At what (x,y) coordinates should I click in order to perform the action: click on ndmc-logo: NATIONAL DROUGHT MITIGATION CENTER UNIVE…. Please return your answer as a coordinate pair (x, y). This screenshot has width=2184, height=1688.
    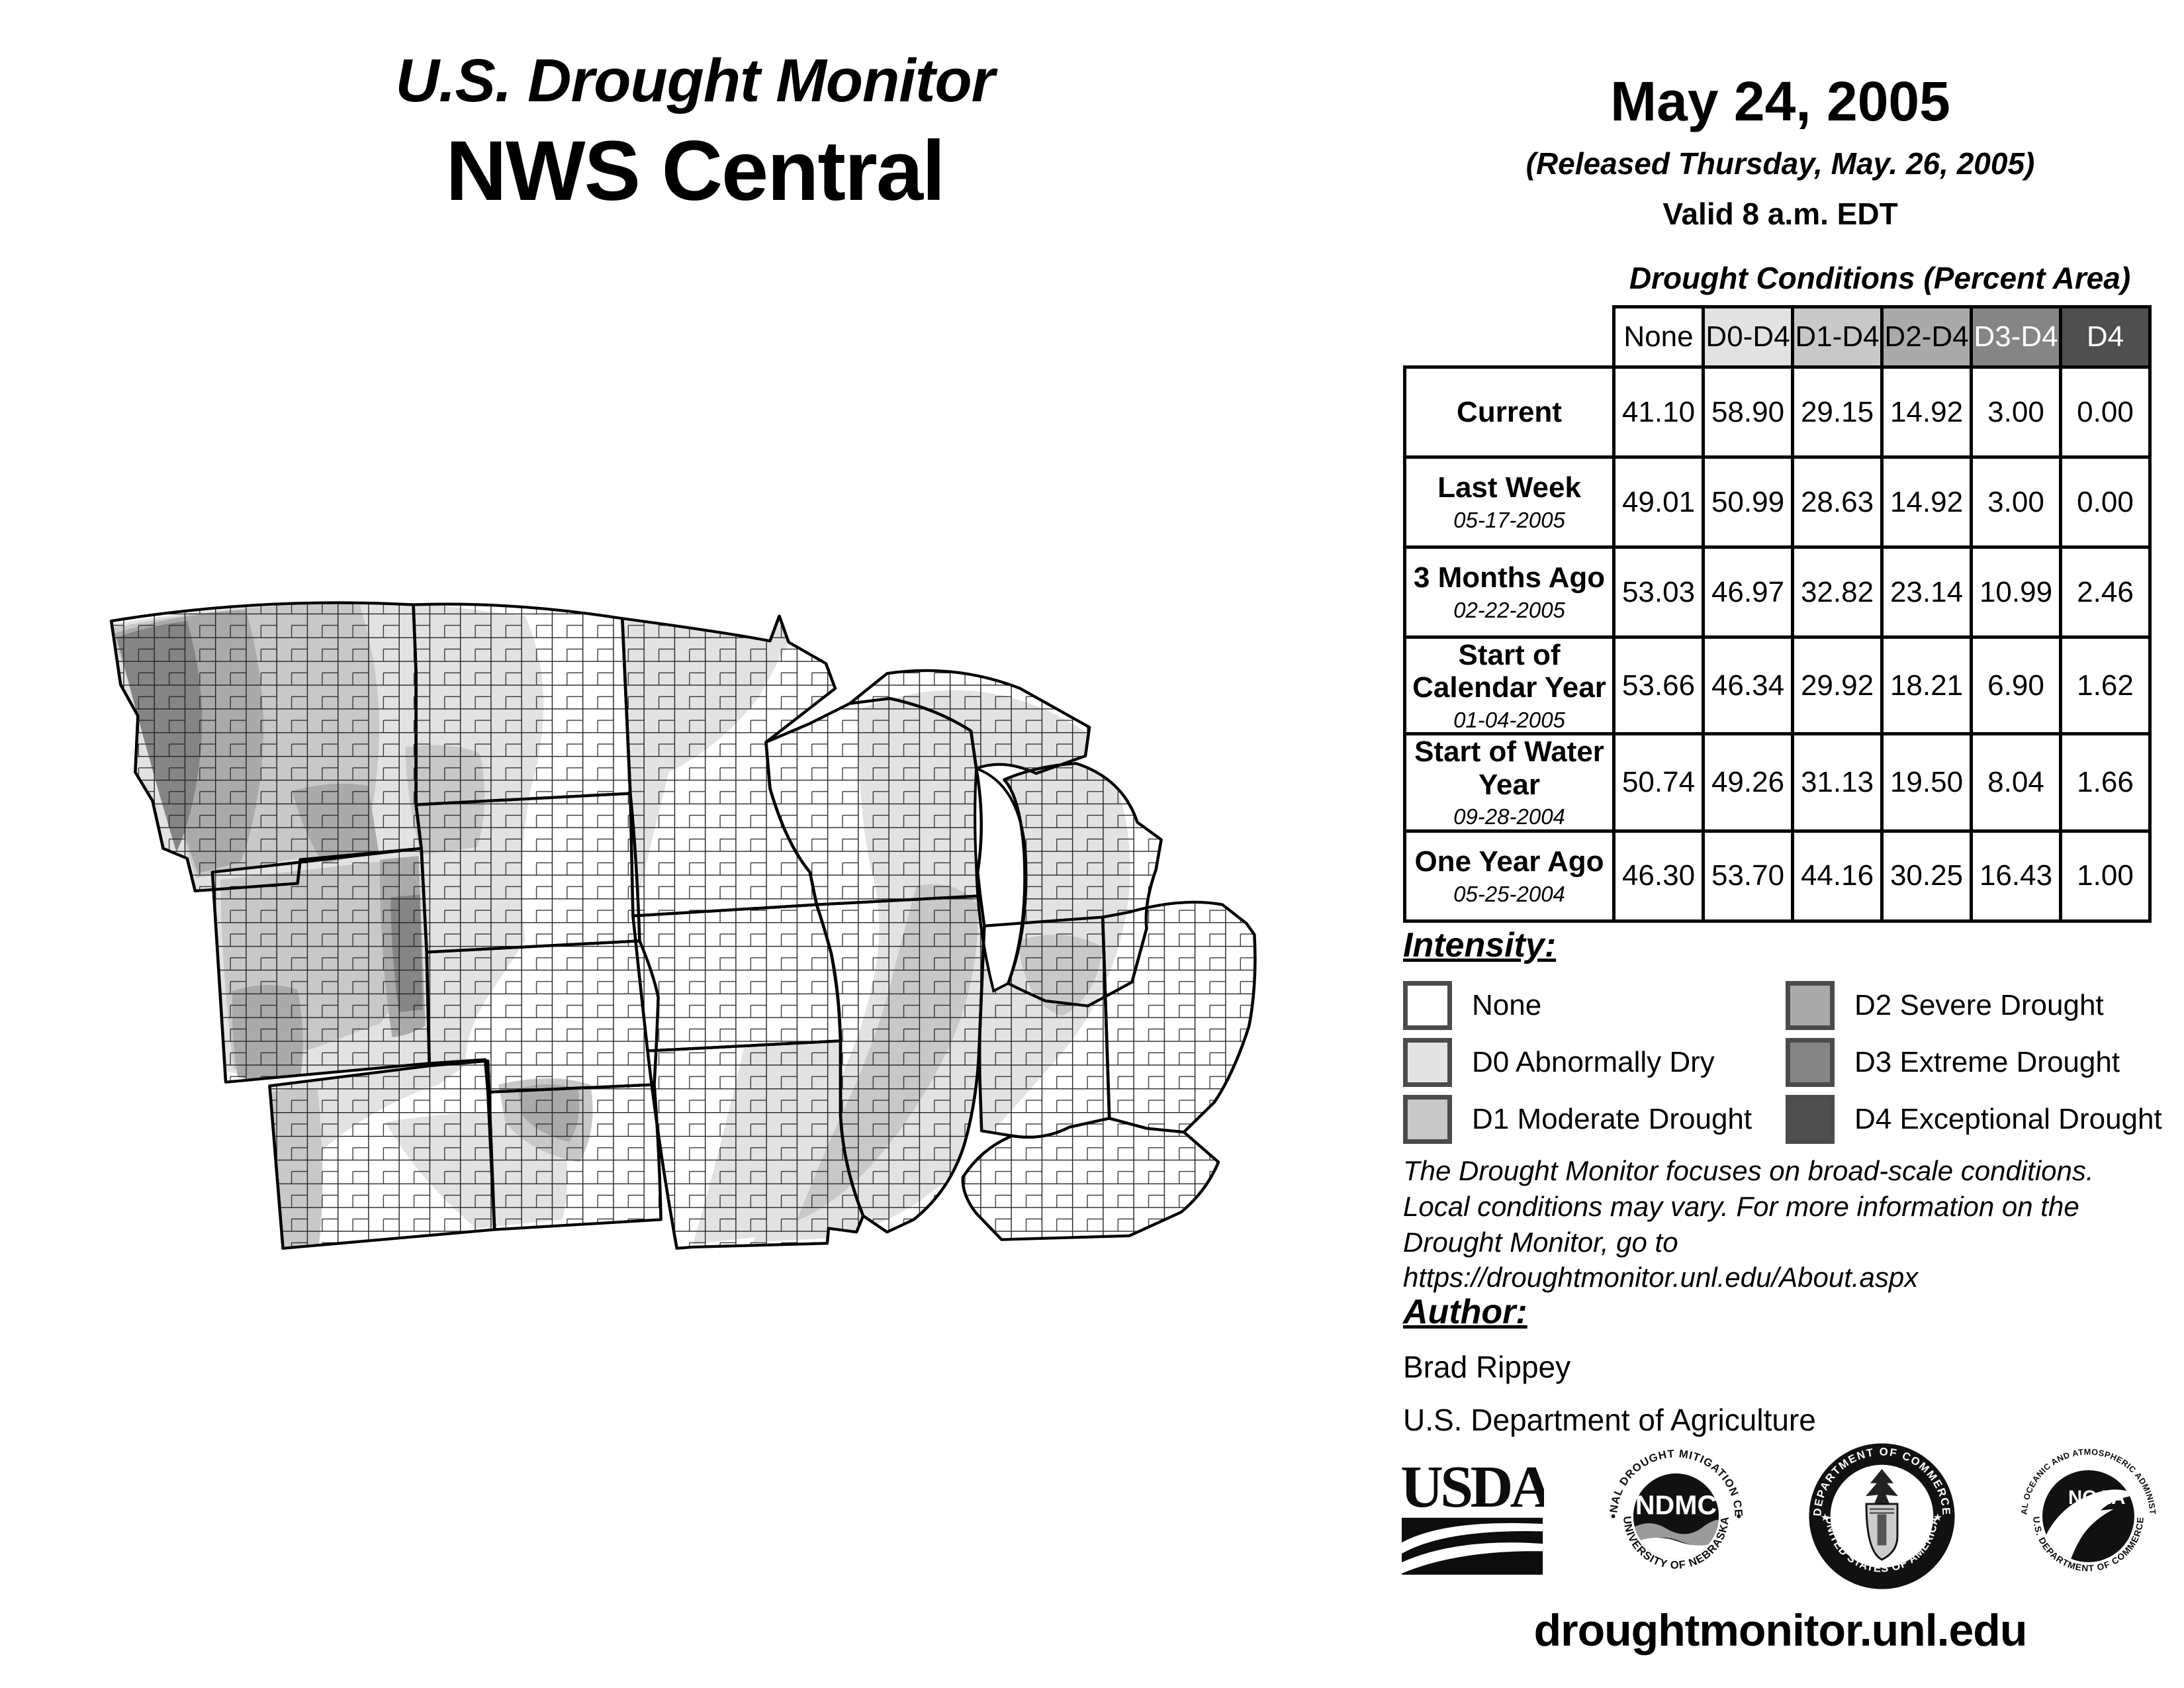
    Looking at the image, I should click on (1673, 1506).